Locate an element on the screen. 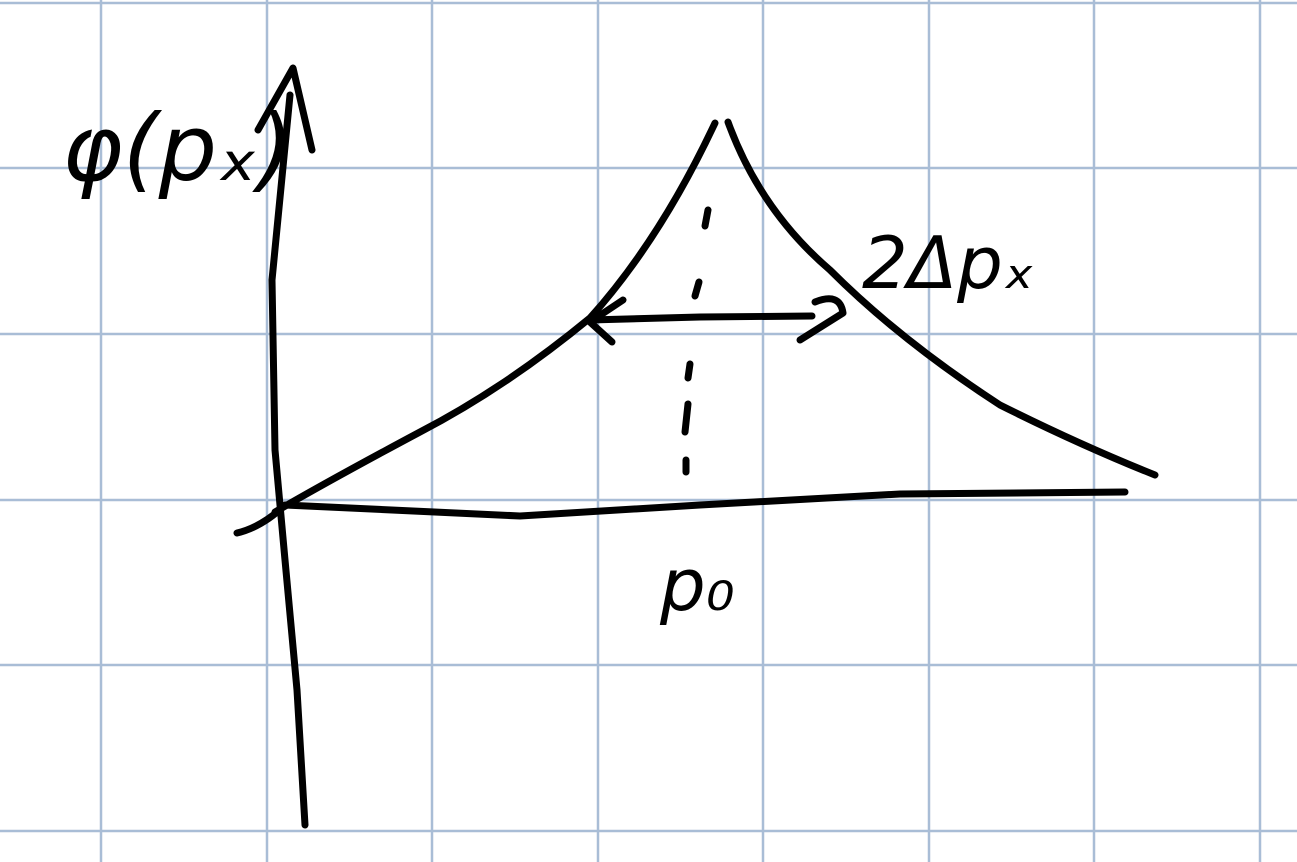 Image resolution: width=1297 pixels, height=862 pixels. y-axis-label: φ(pₓ) is located at coordinates (178, 148).